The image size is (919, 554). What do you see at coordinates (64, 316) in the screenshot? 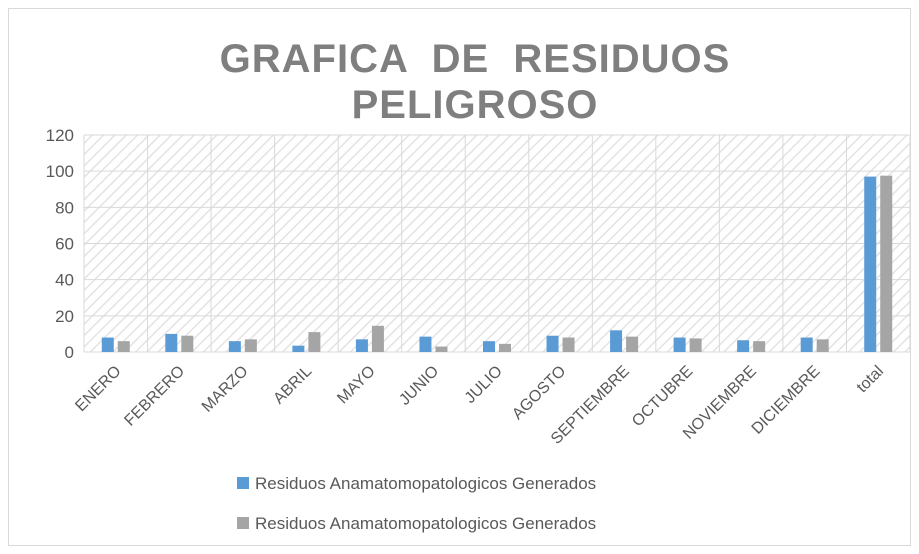
I see `y-tick-label: 20` at bounding box center [64, 316].